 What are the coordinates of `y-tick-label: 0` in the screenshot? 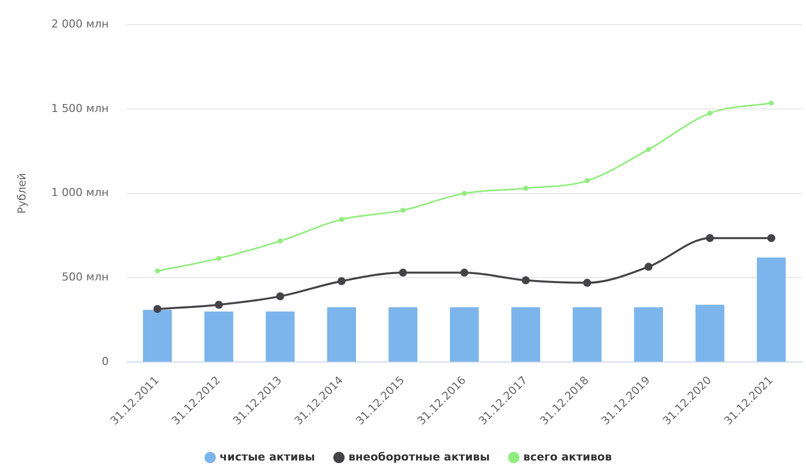 It's located at (105, 361).